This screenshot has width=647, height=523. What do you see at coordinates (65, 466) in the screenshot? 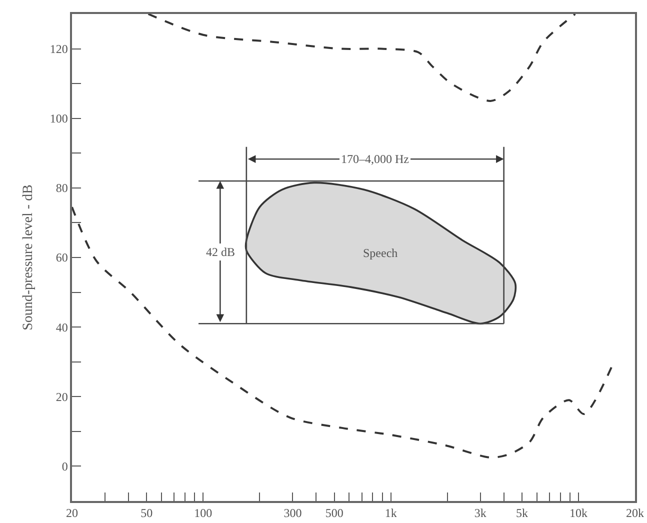
I see `y-tick-label: 0` at bounding box center [65, 466].